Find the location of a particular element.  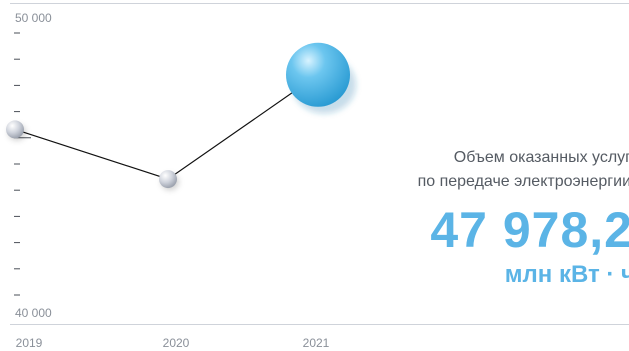

highlight-unit: млн кВт · ч is located at coordinates (566, 274).